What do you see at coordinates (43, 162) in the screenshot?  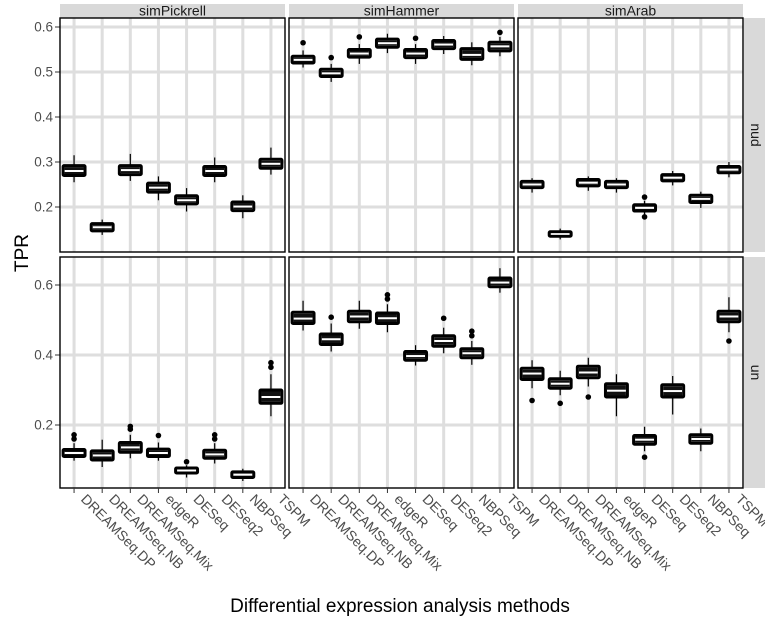 I see `y-tick-label: 0.3` at bounding box center [43, 162].